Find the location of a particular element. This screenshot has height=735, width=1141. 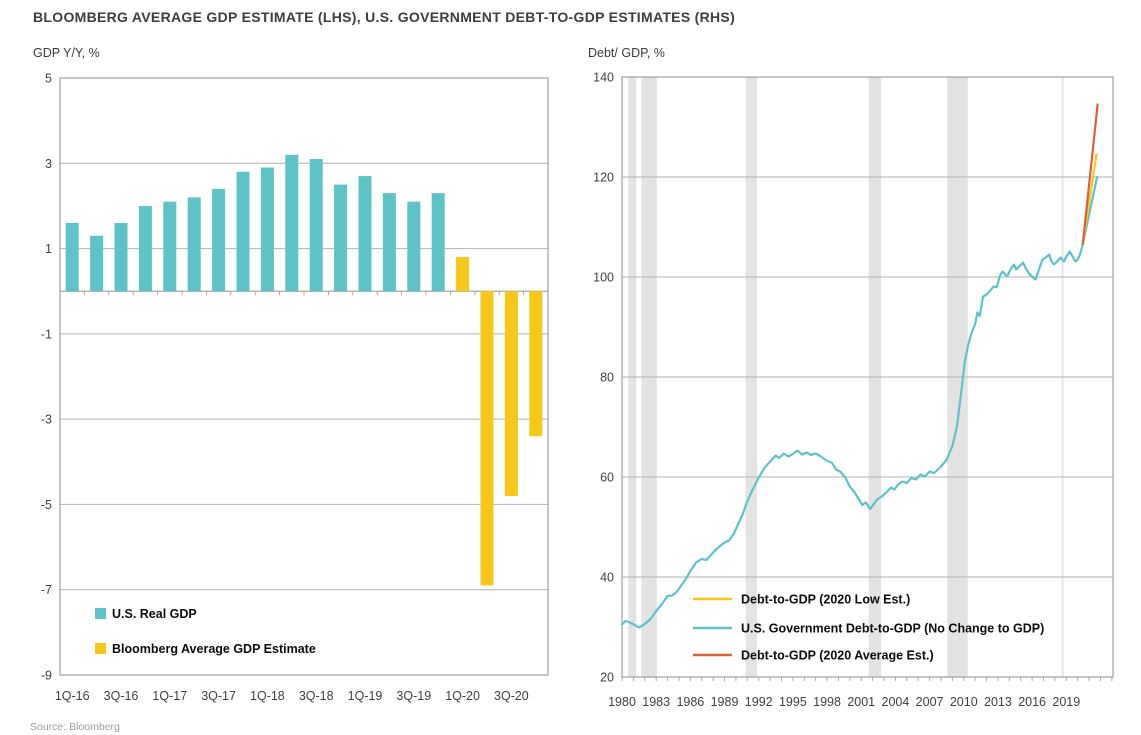

x-tick-label: 1995 is located at coordinates (793, 702).